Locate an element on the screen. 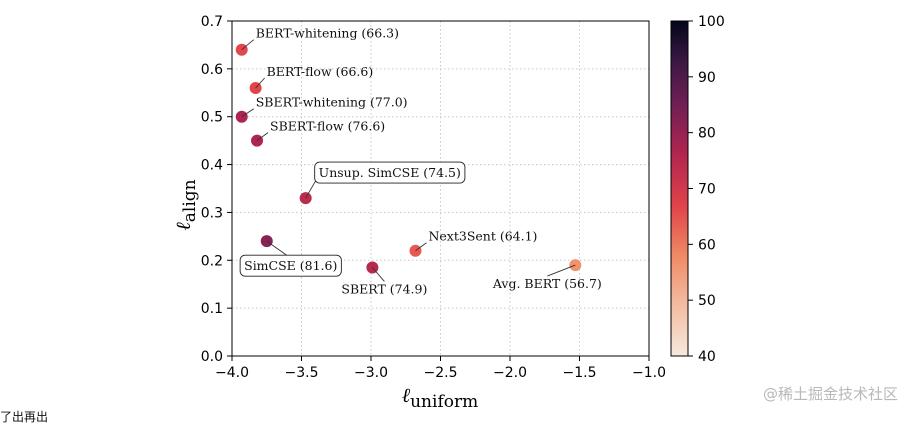 This screenshot has width=912, height=425. point-label: SBERT-flow (76.6) is located at coordinates (327, 126).